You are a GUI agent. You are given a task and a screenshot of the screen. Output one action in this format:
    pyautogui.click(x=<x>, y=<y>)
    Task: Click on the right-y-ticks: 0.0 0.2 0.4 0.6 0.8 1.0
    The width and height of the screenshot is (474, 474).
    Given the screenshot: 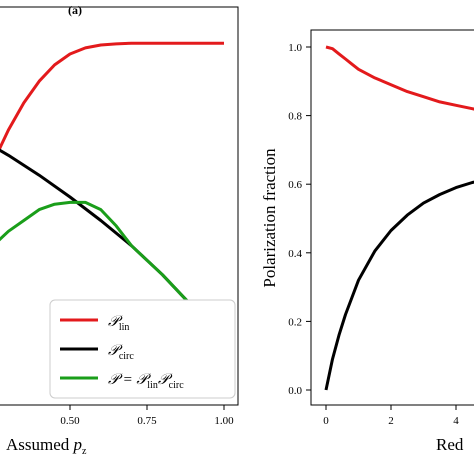 What is the action you would take?
    pyautogui.click(x=299, y=219)
    